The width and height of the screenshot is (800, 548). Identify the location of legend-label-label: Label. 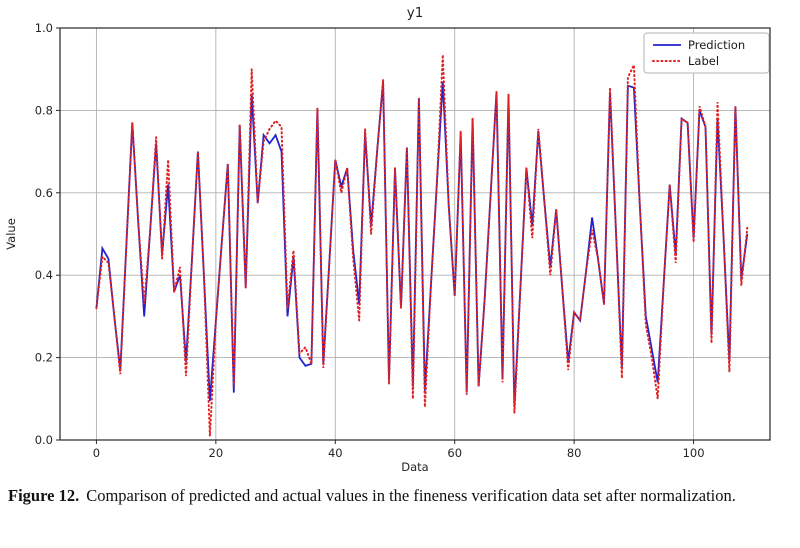
(703, 61).